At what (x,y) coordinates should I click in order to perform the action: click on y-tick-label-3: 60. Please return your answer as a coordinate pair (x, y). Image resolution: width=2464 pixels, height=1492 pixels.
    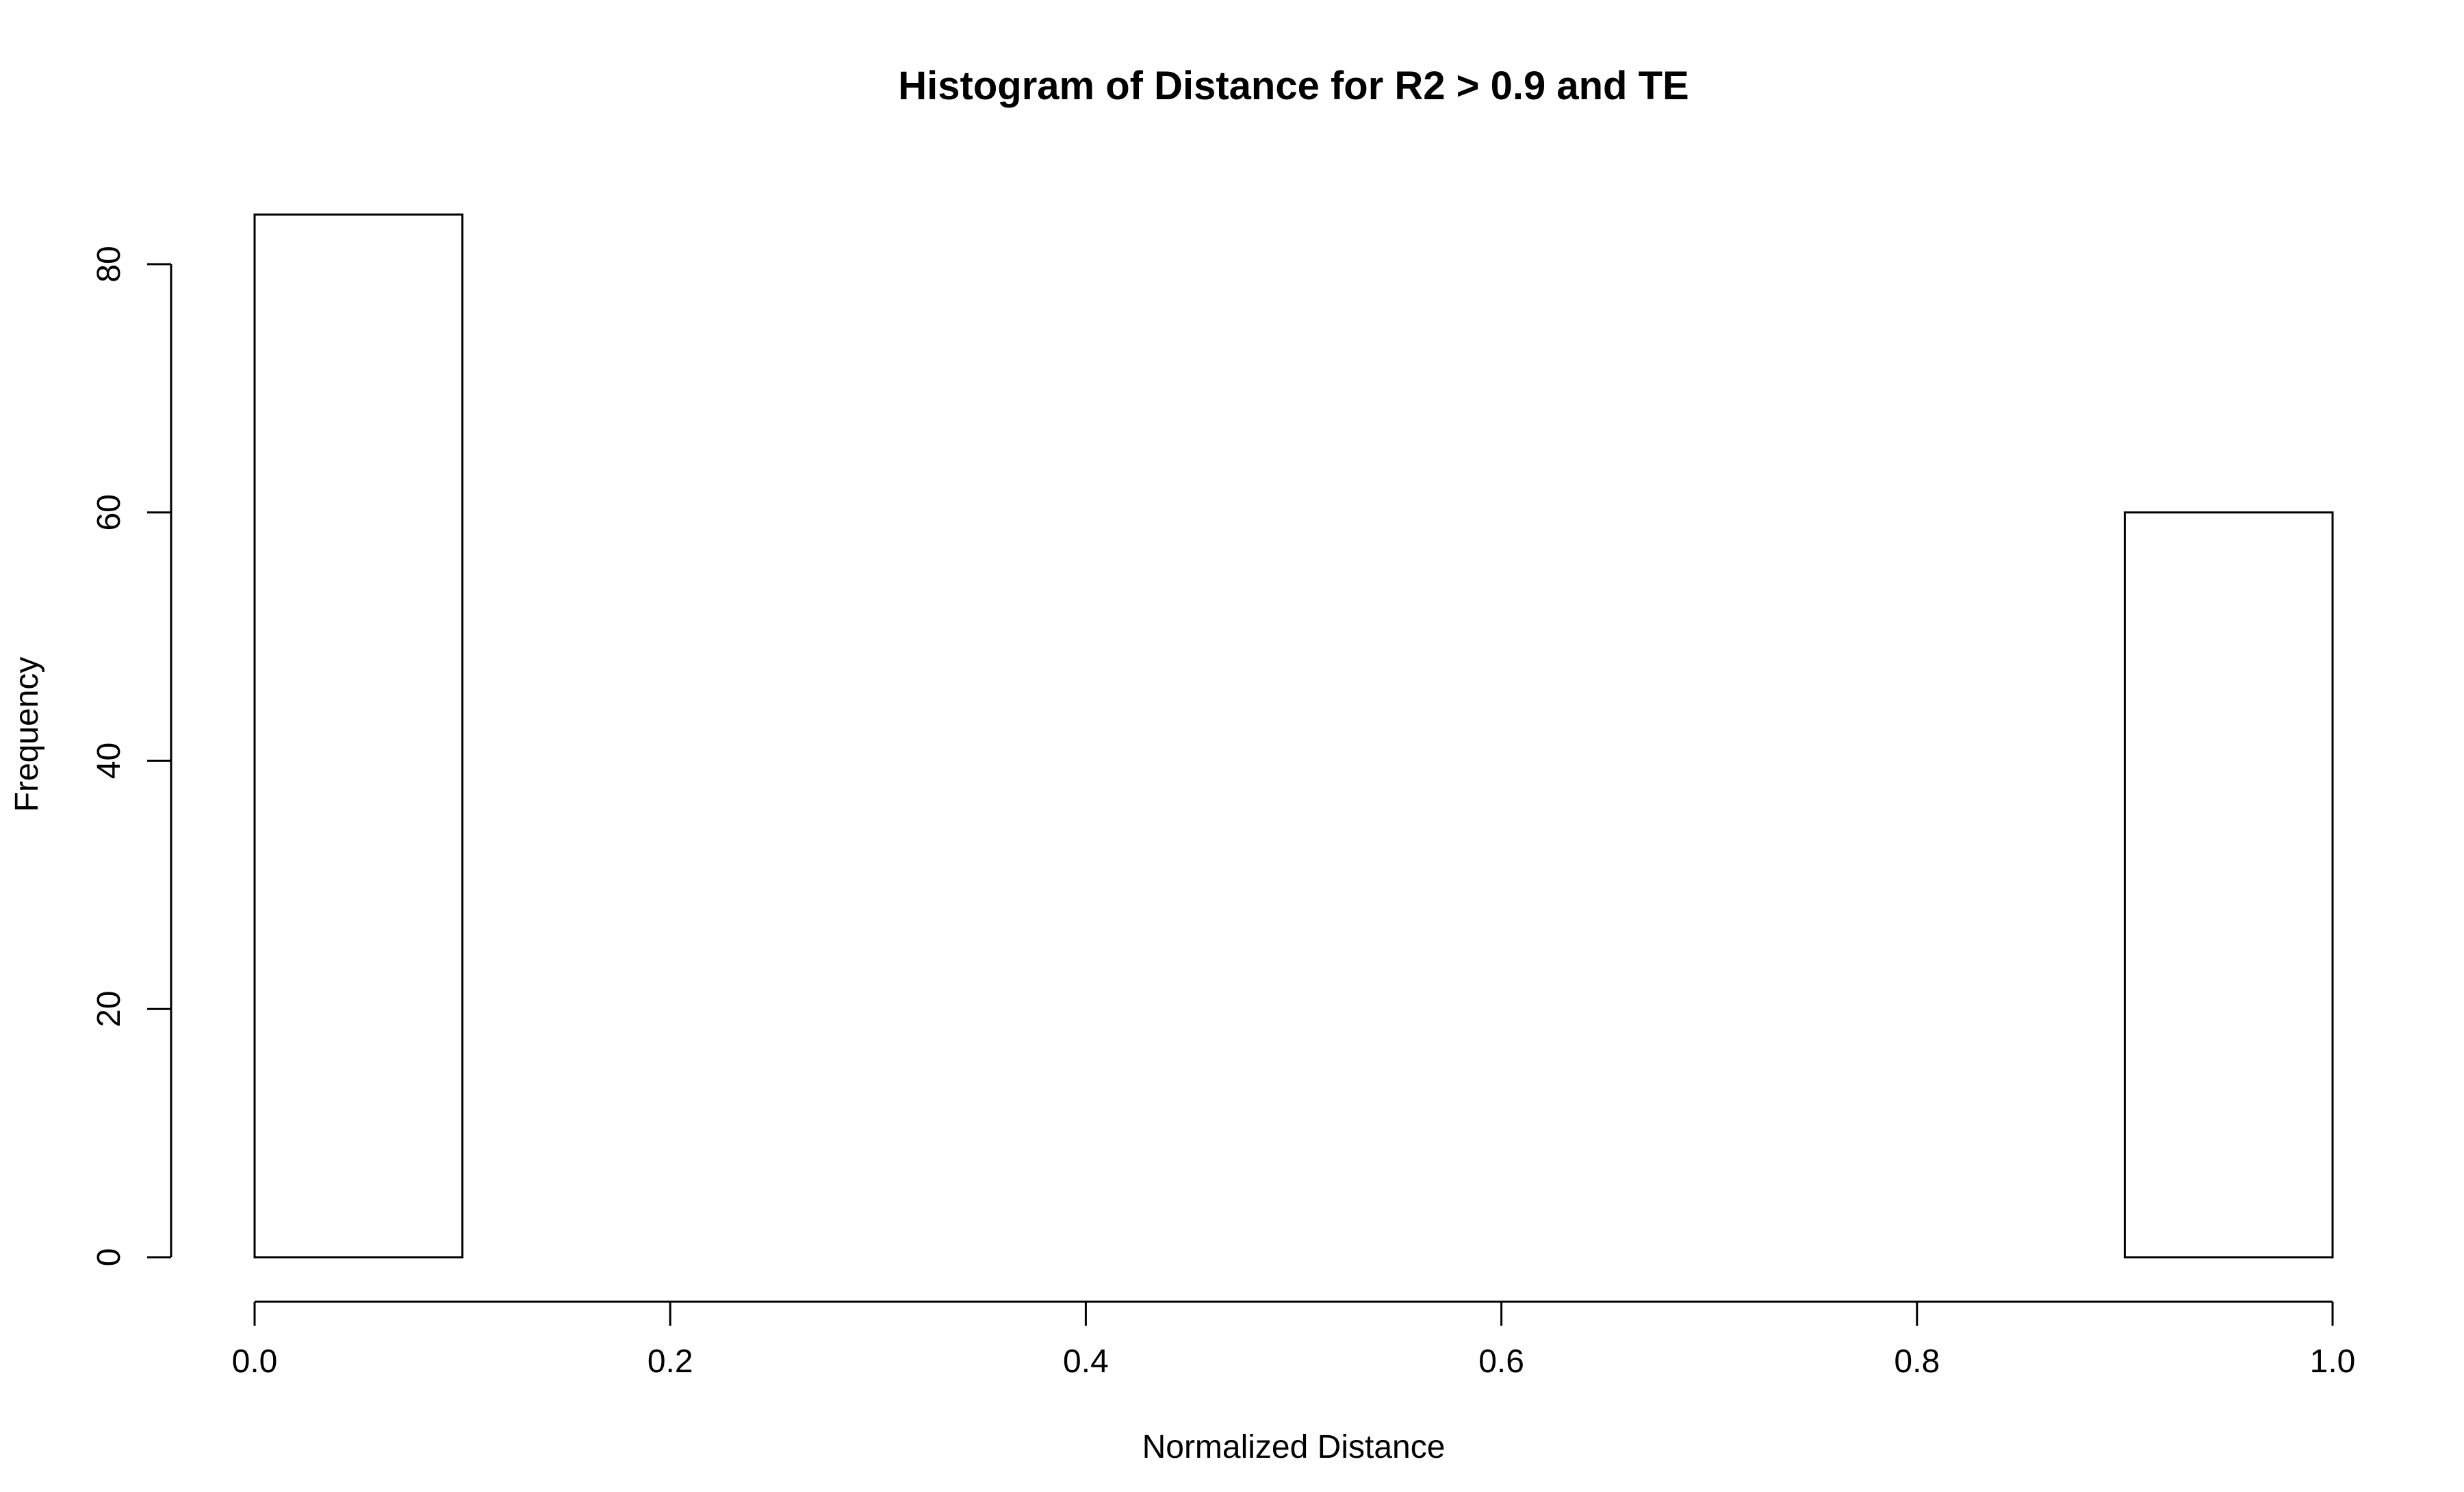
    Looking at the image, I should click on (109, 512).